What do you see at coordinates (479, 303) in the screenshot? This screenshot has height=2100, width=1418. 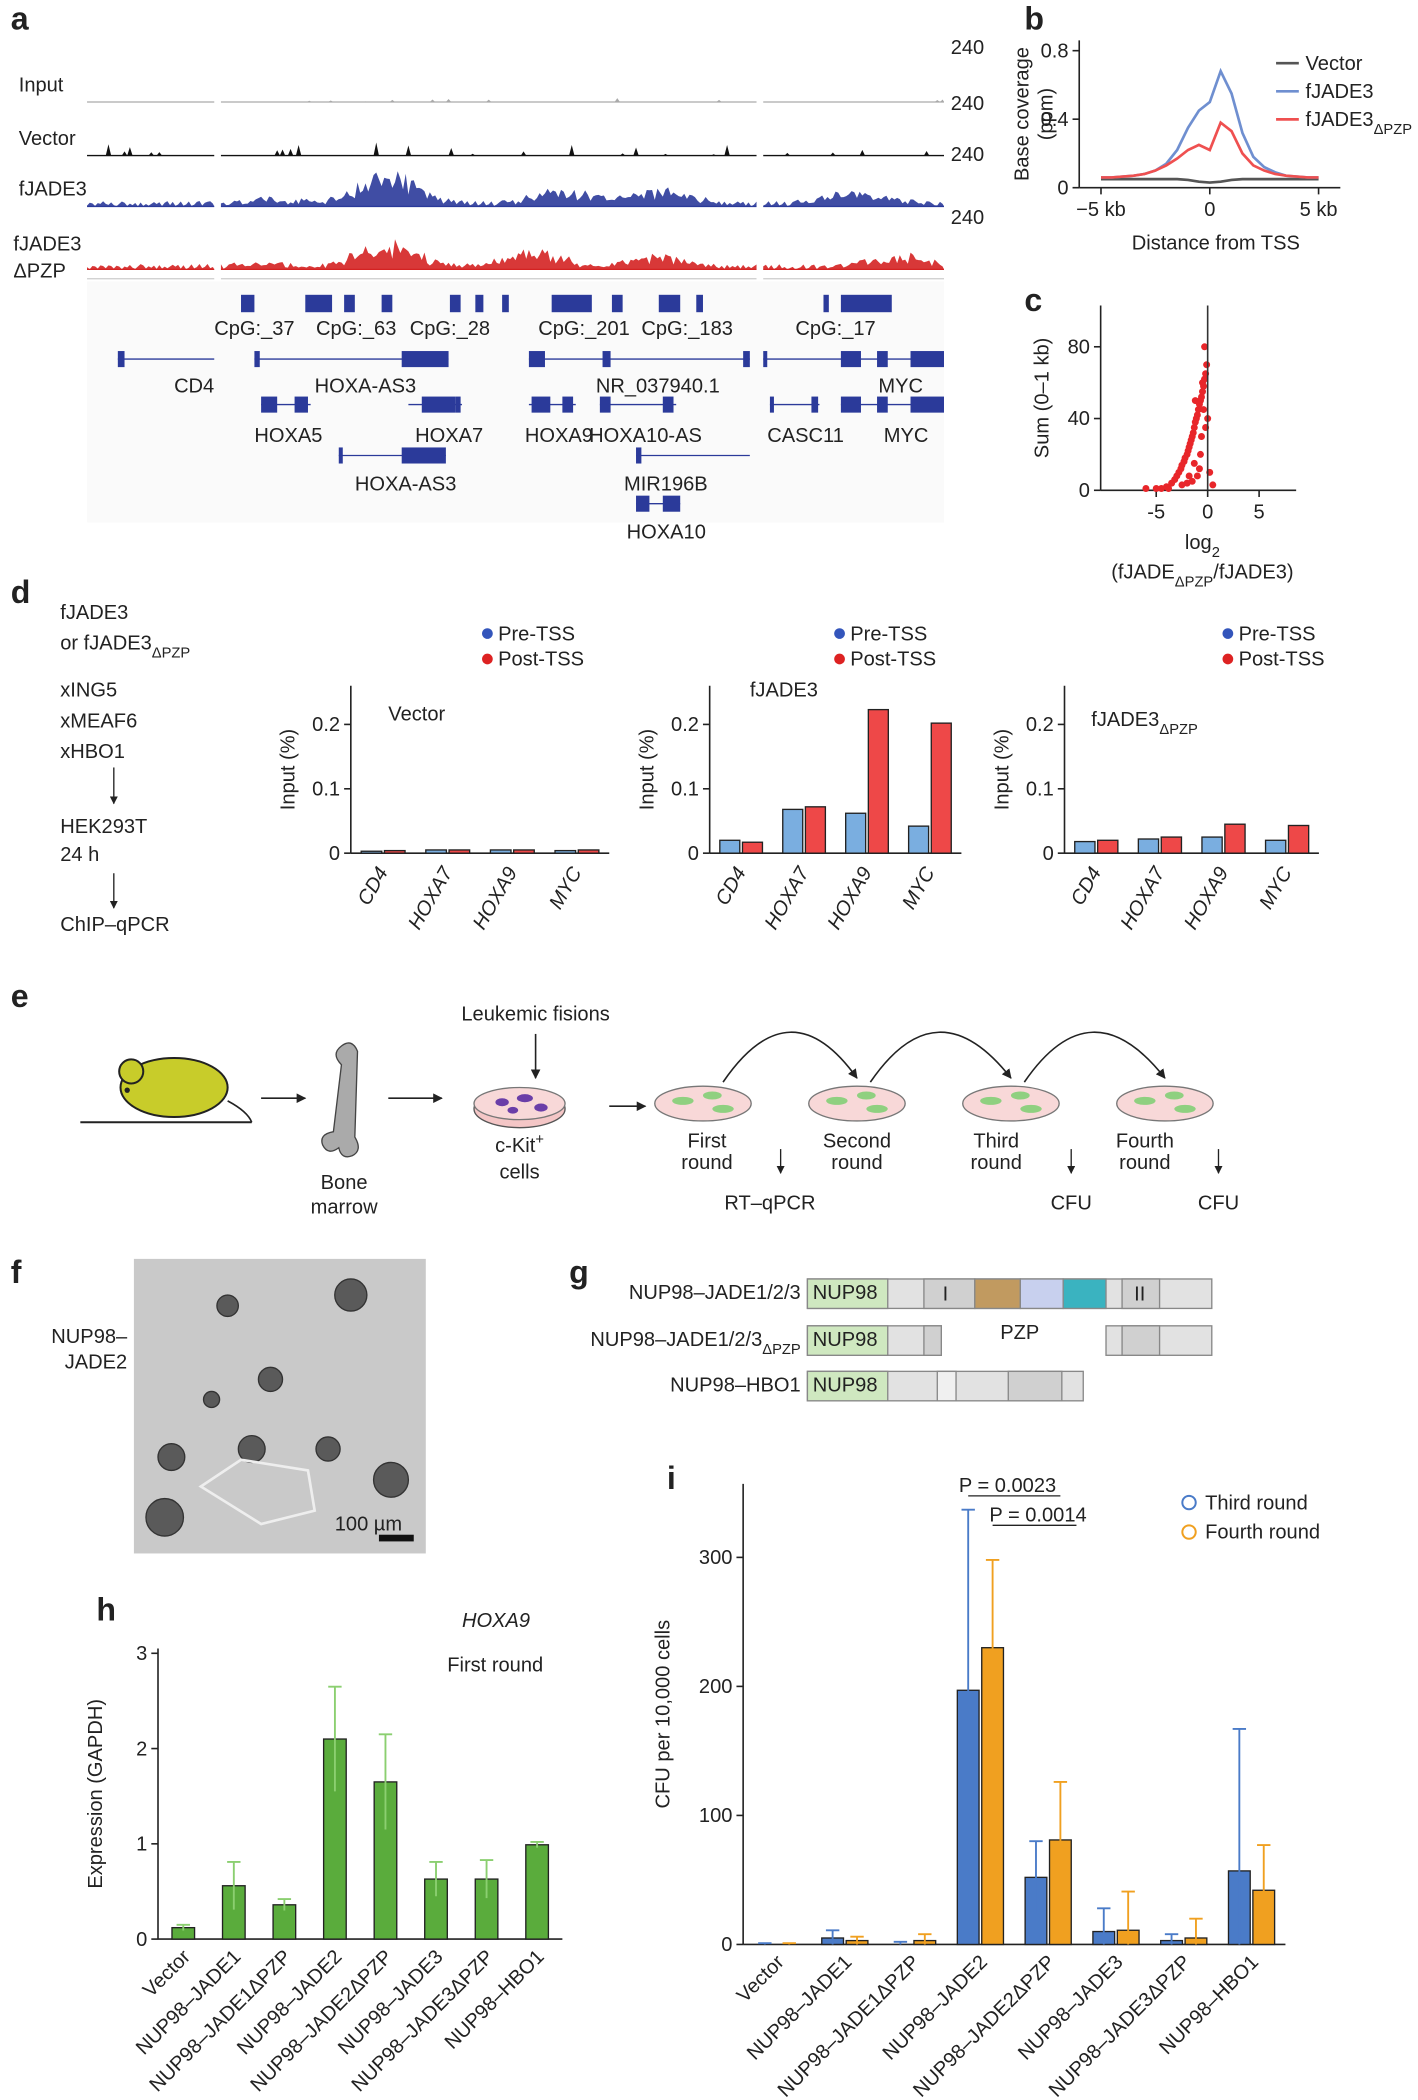 I see `cpg-box` at bounding box center [479, 303].